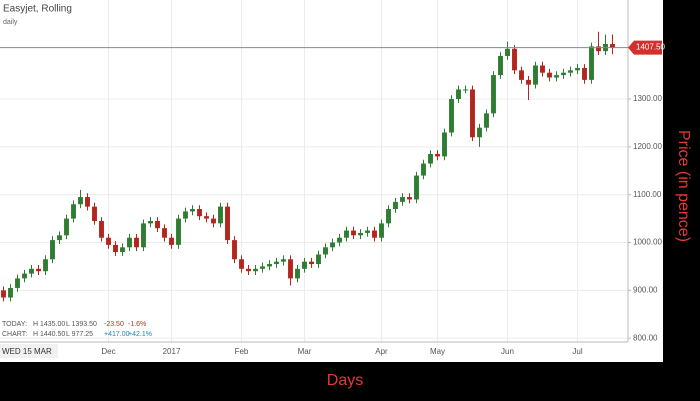 This screenshot has height=401, width=700. What do you see at coordinates (114, 324) in the screenshot?
I see `info-change: -23.50` at bounding box center [114, 324].